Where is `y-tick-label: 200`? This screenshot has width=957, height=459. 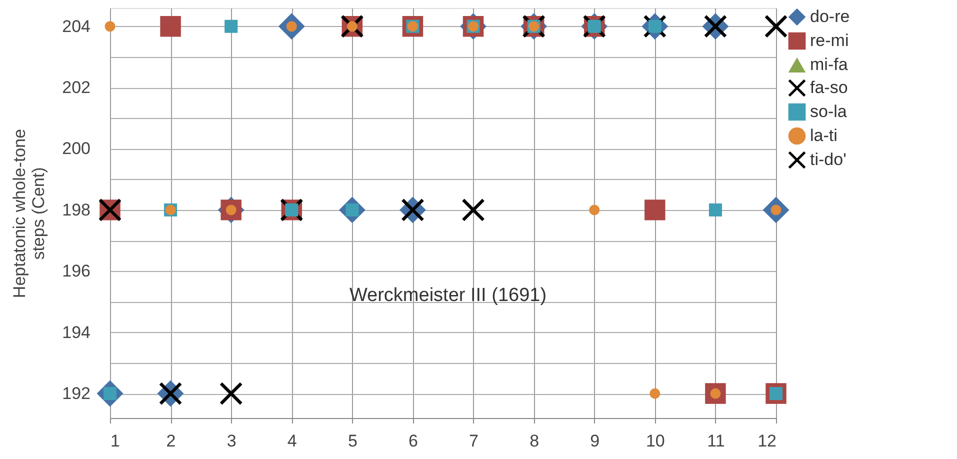
y-tick-label: 200 is located at coordinates (76, 148).